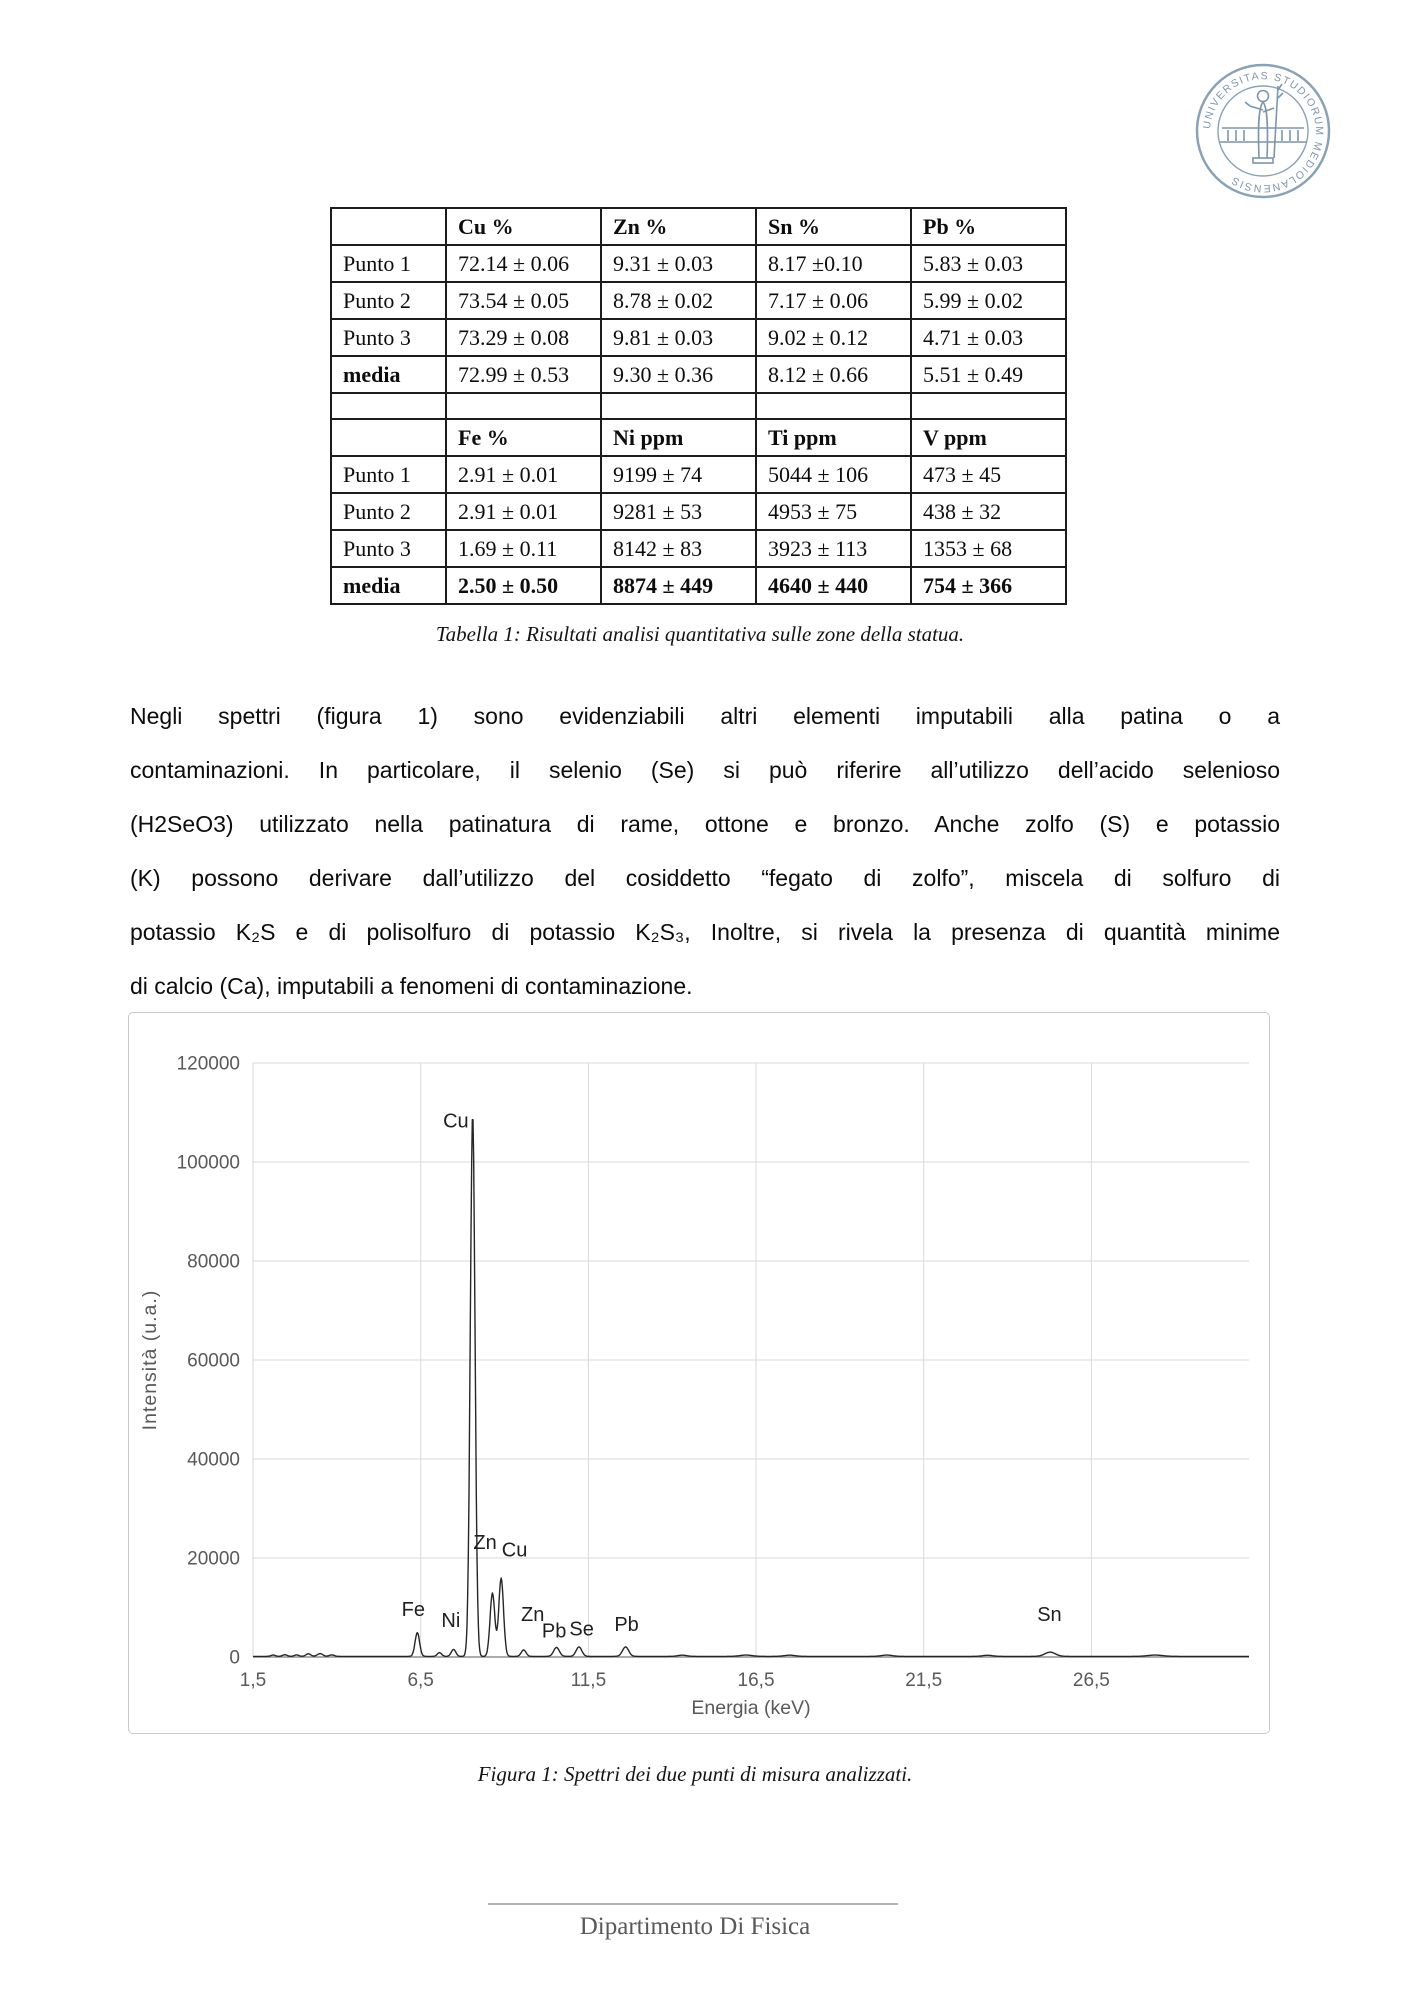 The image size is (1413, 2000). I want to click on table-cell: 8874 ± 449, so click(678, 585).